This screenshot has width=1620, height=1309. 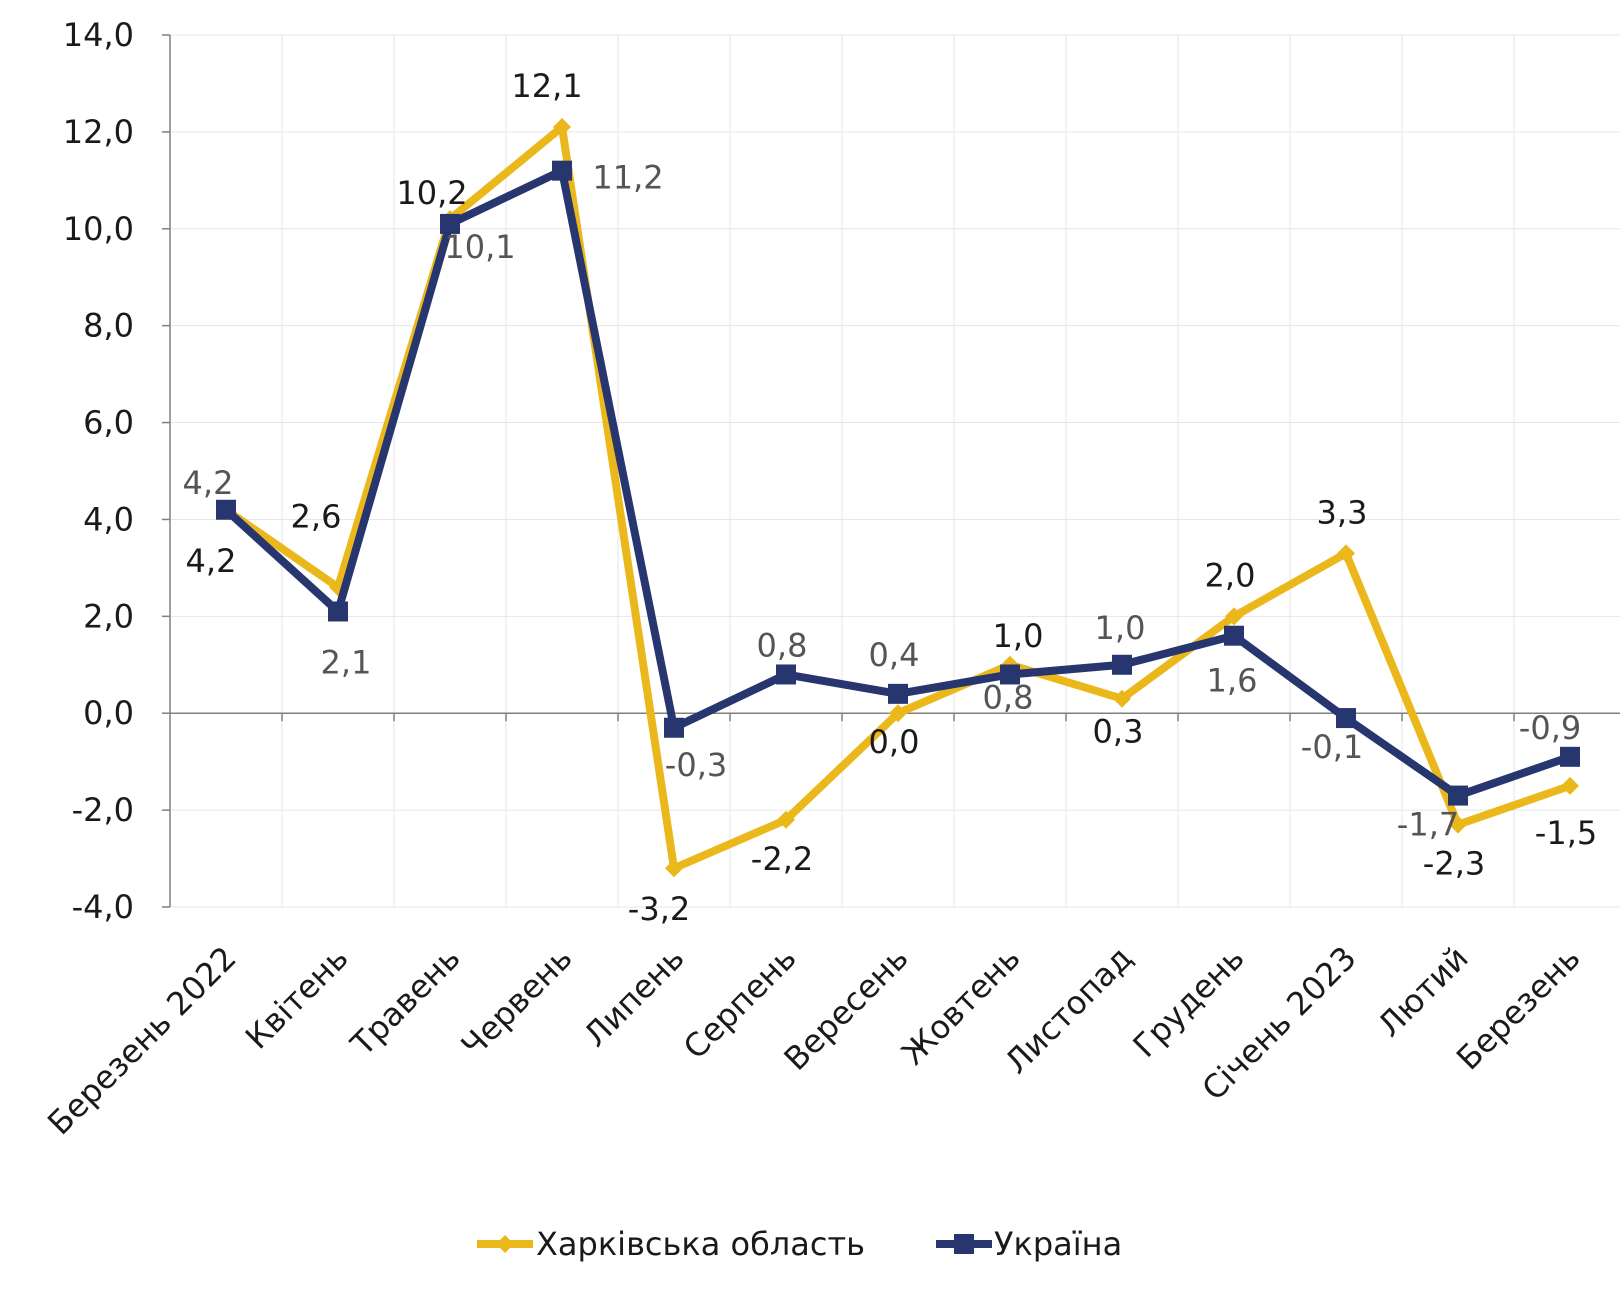 I want to click on legend-label: Харківська область, so click(x=700, y=1244).